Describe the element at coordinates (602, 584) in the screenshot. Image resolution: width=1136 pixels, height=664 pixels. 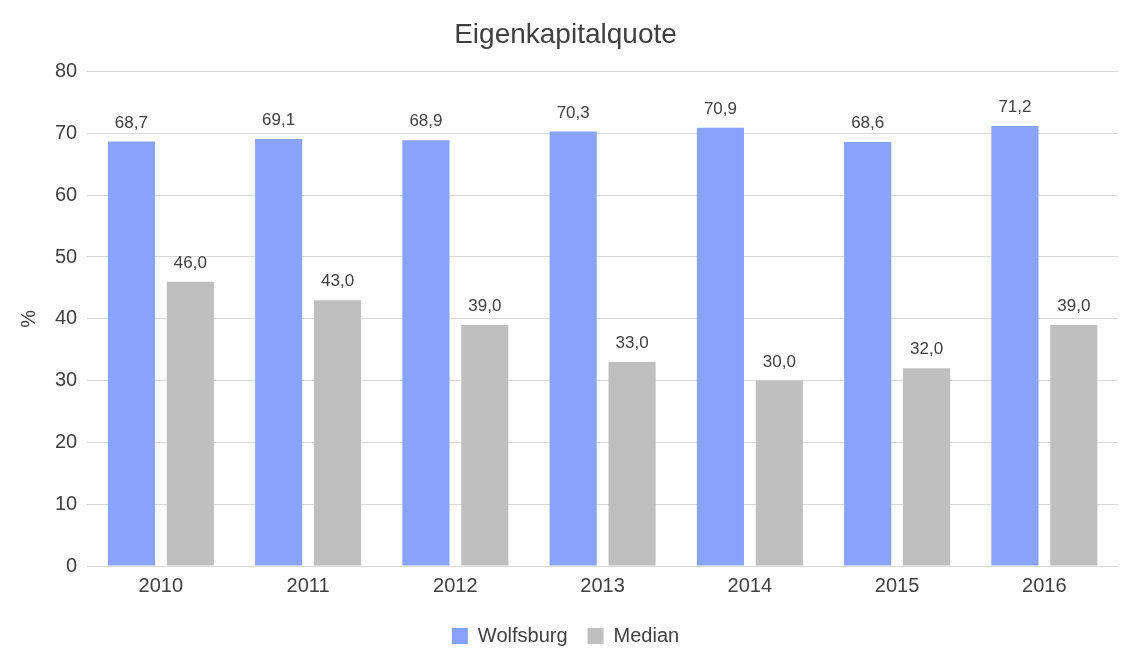
I see `x-tick-label: 2013` at that location.